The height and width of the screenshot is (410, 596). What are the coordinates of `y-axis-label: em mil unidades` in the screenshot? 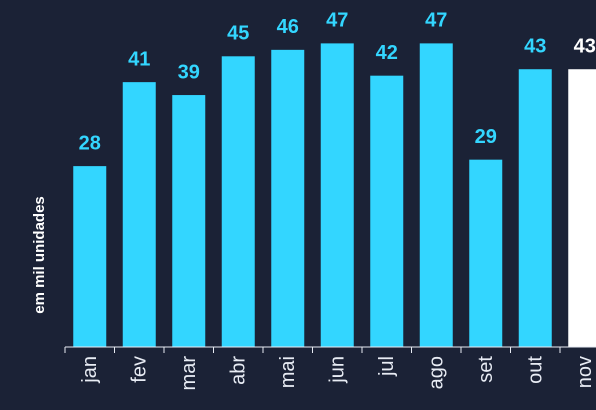 It's located at (39, 255).